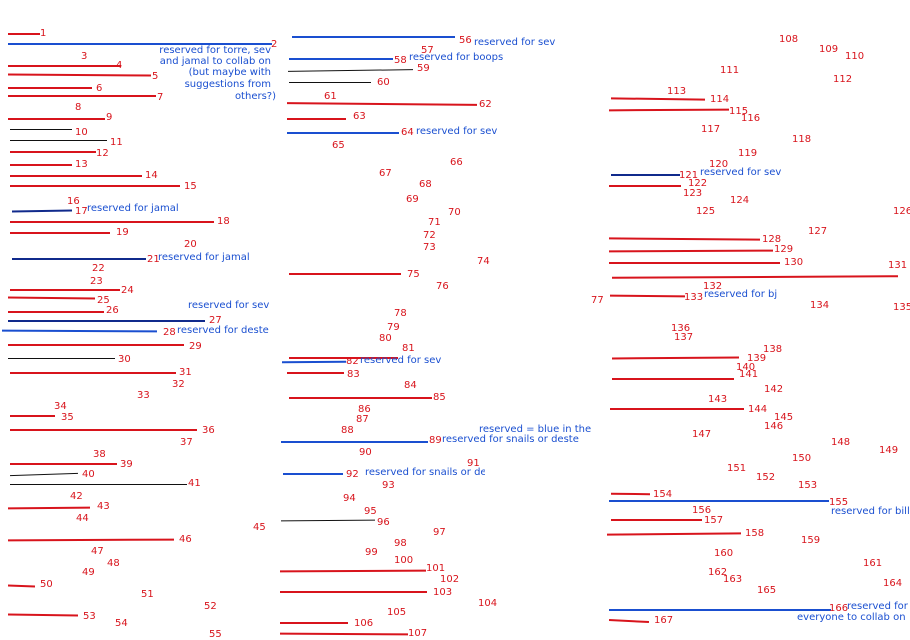 The height and width of the screenshot is (640, 910). What do you see at coordinates (829, 49) in the screenshot?
I see `slot-number-109: 109` at bounding box center [829, 49].